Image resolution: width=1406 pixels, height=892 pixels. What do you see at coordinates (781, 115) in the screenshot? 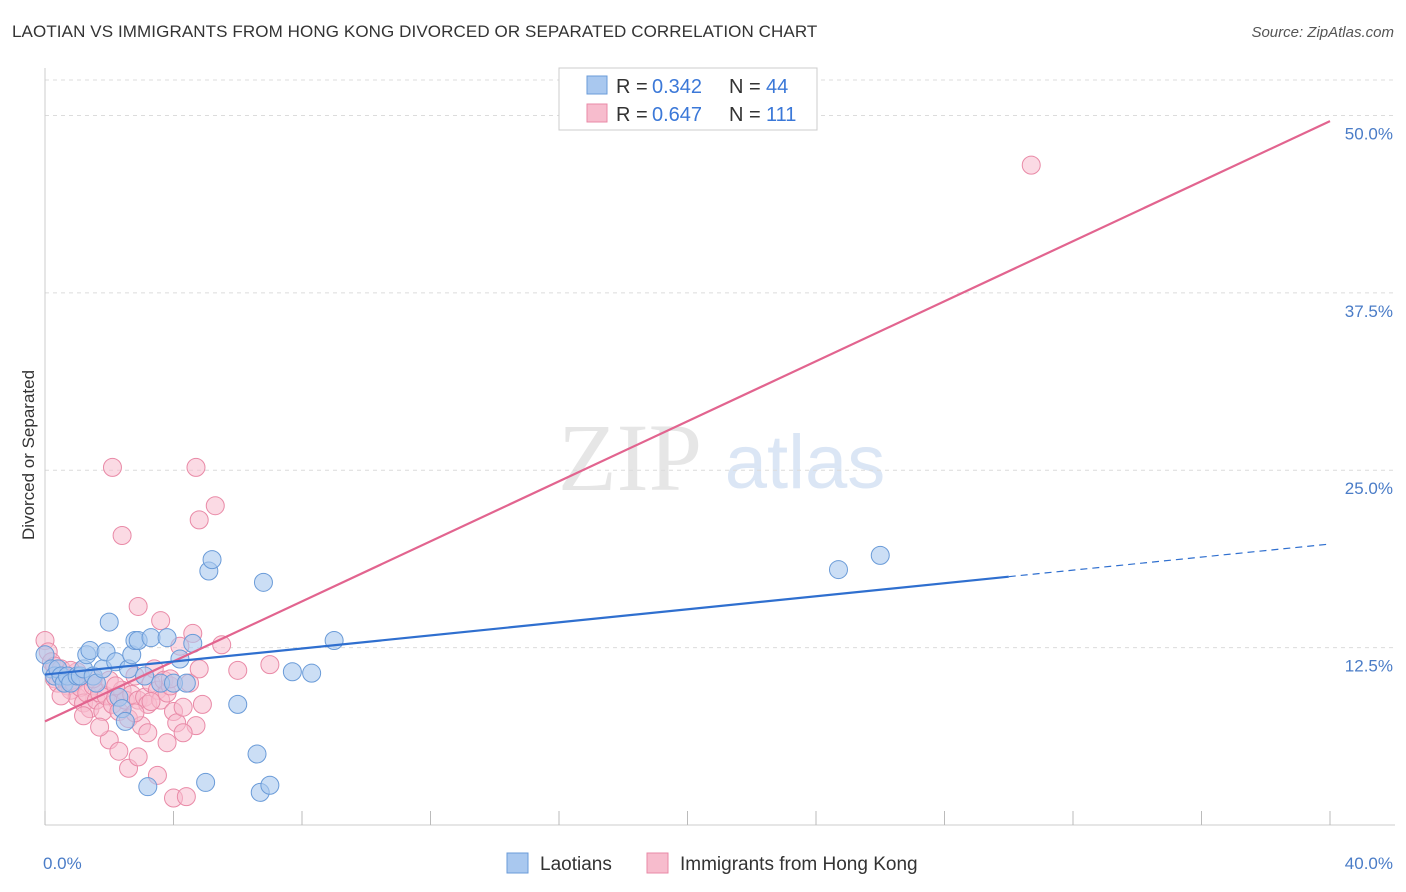
I see `legend-n-value-2: 111` at bounding box center [781, 115].